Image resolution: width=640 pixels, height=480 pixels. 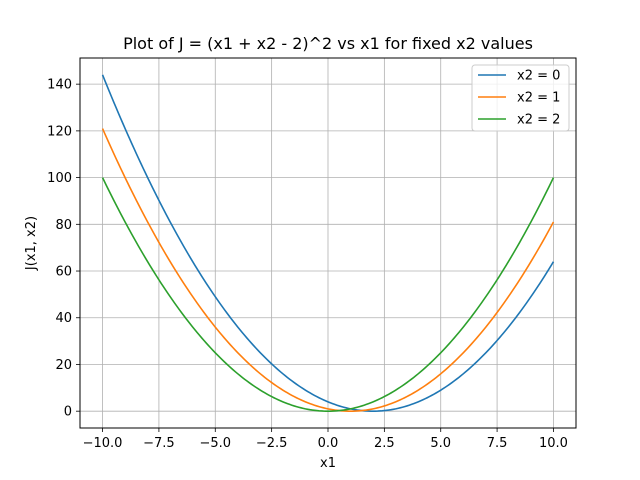 I want to click on x-tick-label: −7.5, so click(x=159, y=443).